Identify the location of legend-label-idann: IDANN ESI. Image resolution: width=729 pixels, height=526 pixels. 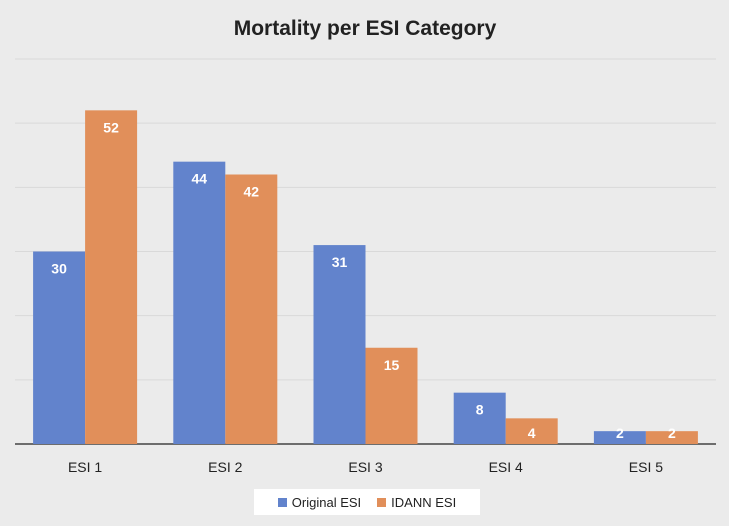
(424, 502).